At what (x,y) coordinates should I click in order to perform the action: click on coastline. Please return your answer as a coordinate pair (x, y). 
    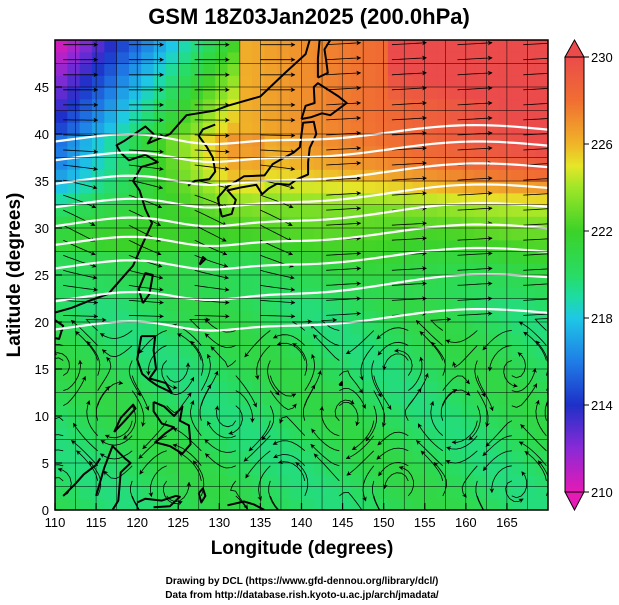
    Looking at the image, I should click on (158, 501).